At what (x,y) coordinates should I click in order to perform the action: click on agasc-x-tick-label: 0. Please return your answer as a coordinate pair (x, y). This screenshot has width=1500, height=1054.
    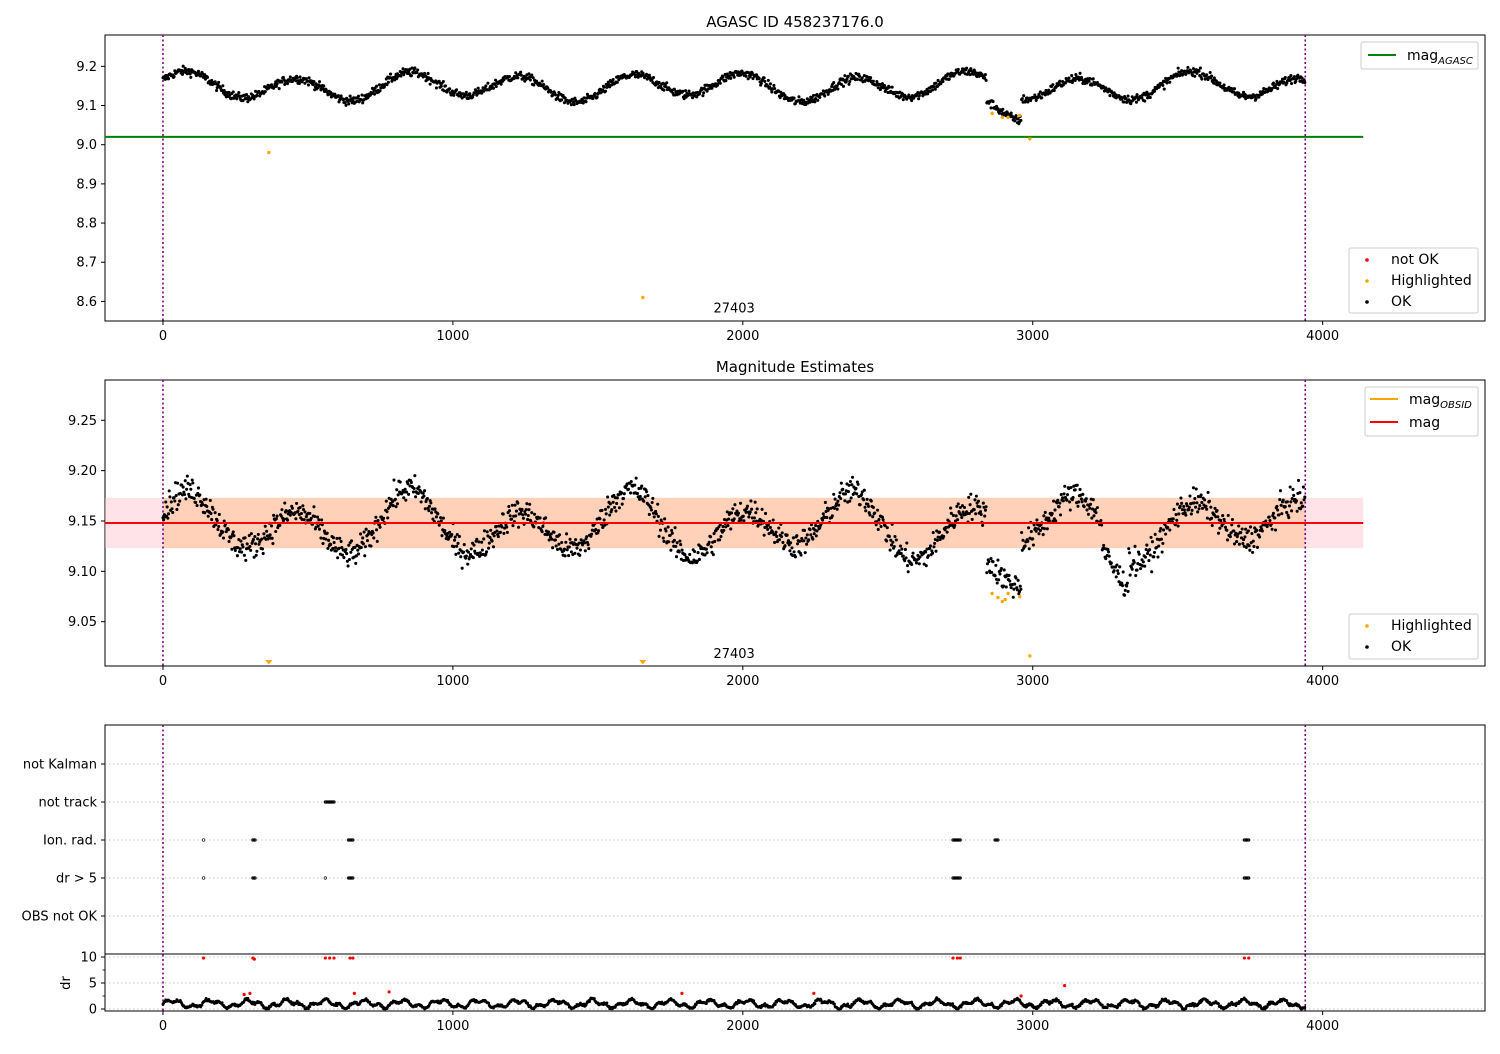
    Looking at the image, I should click on (163, 336).